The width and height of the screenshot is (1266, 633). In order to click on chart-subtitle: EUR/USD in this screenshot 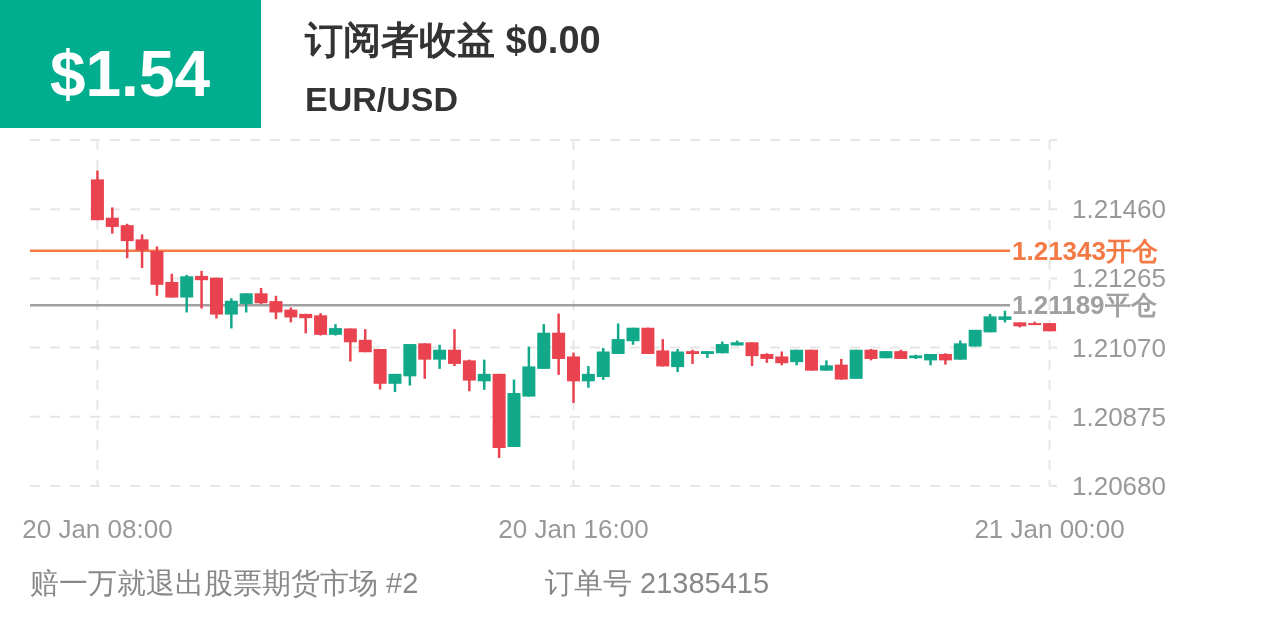, I will do `click(382, 99)`.